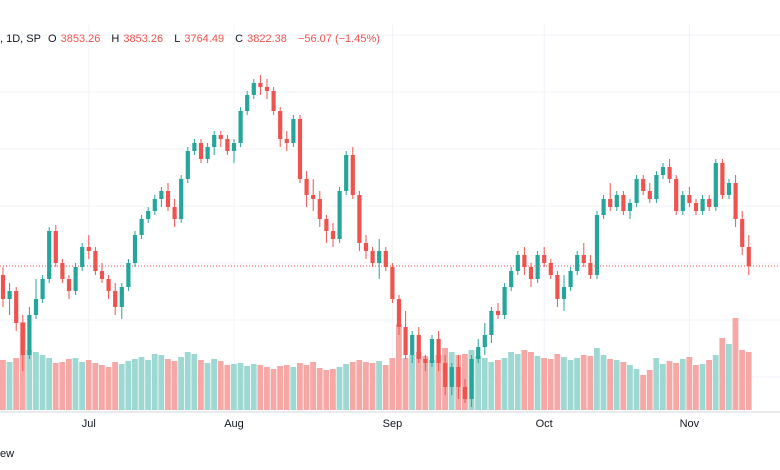  Describe the element at coordinates (137, 39) in the screenshot. I see `high-value: H 3853.26` at that location.